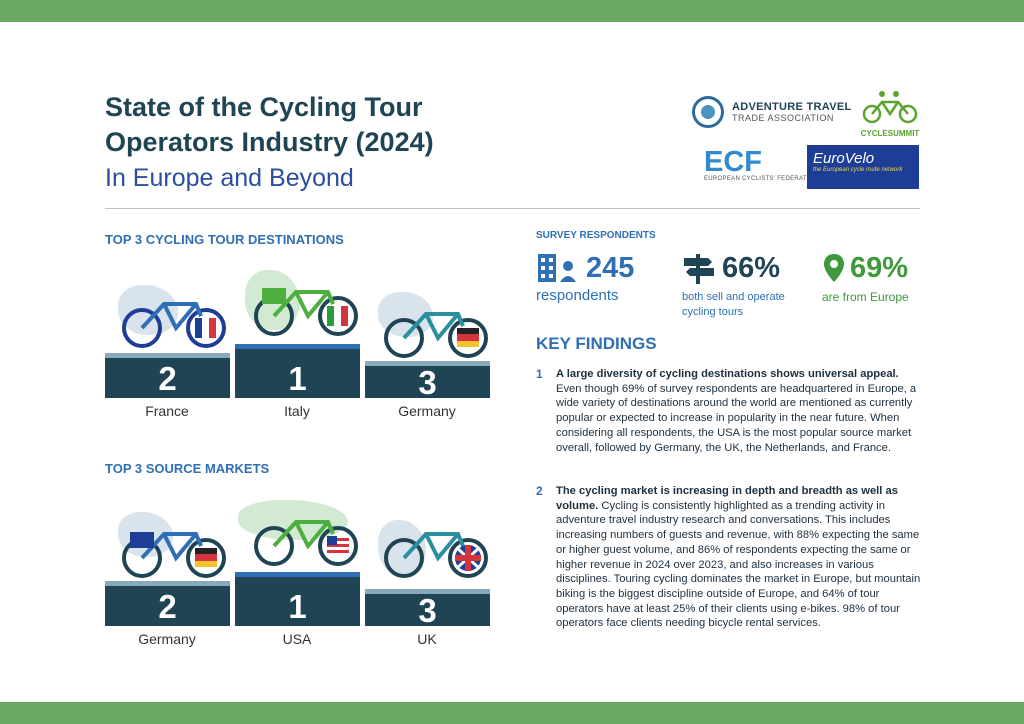 The height and width of the screenshot is (724, 1024). Describe the element at coordinates (306, 543) in the screenshot. I see `bike-icon-usa` at that location.